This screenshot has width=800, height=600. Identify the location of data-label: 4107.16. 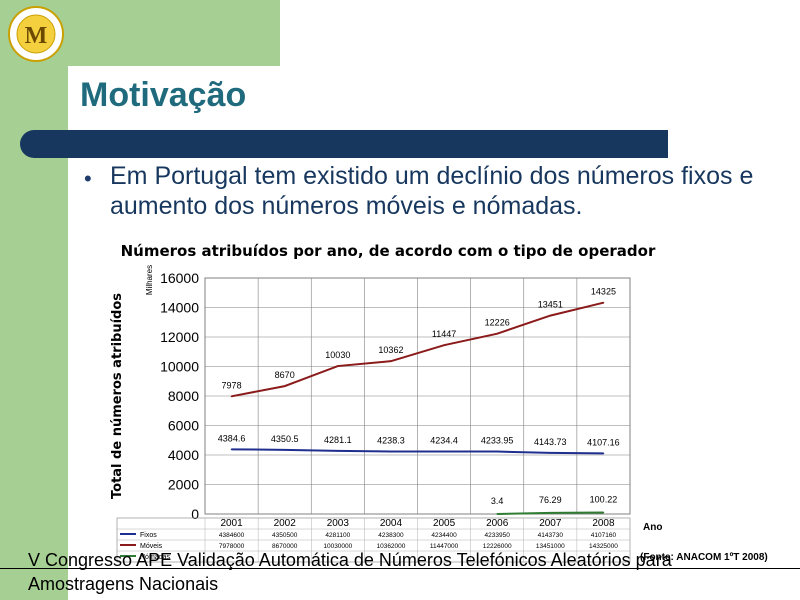
(603, 442).